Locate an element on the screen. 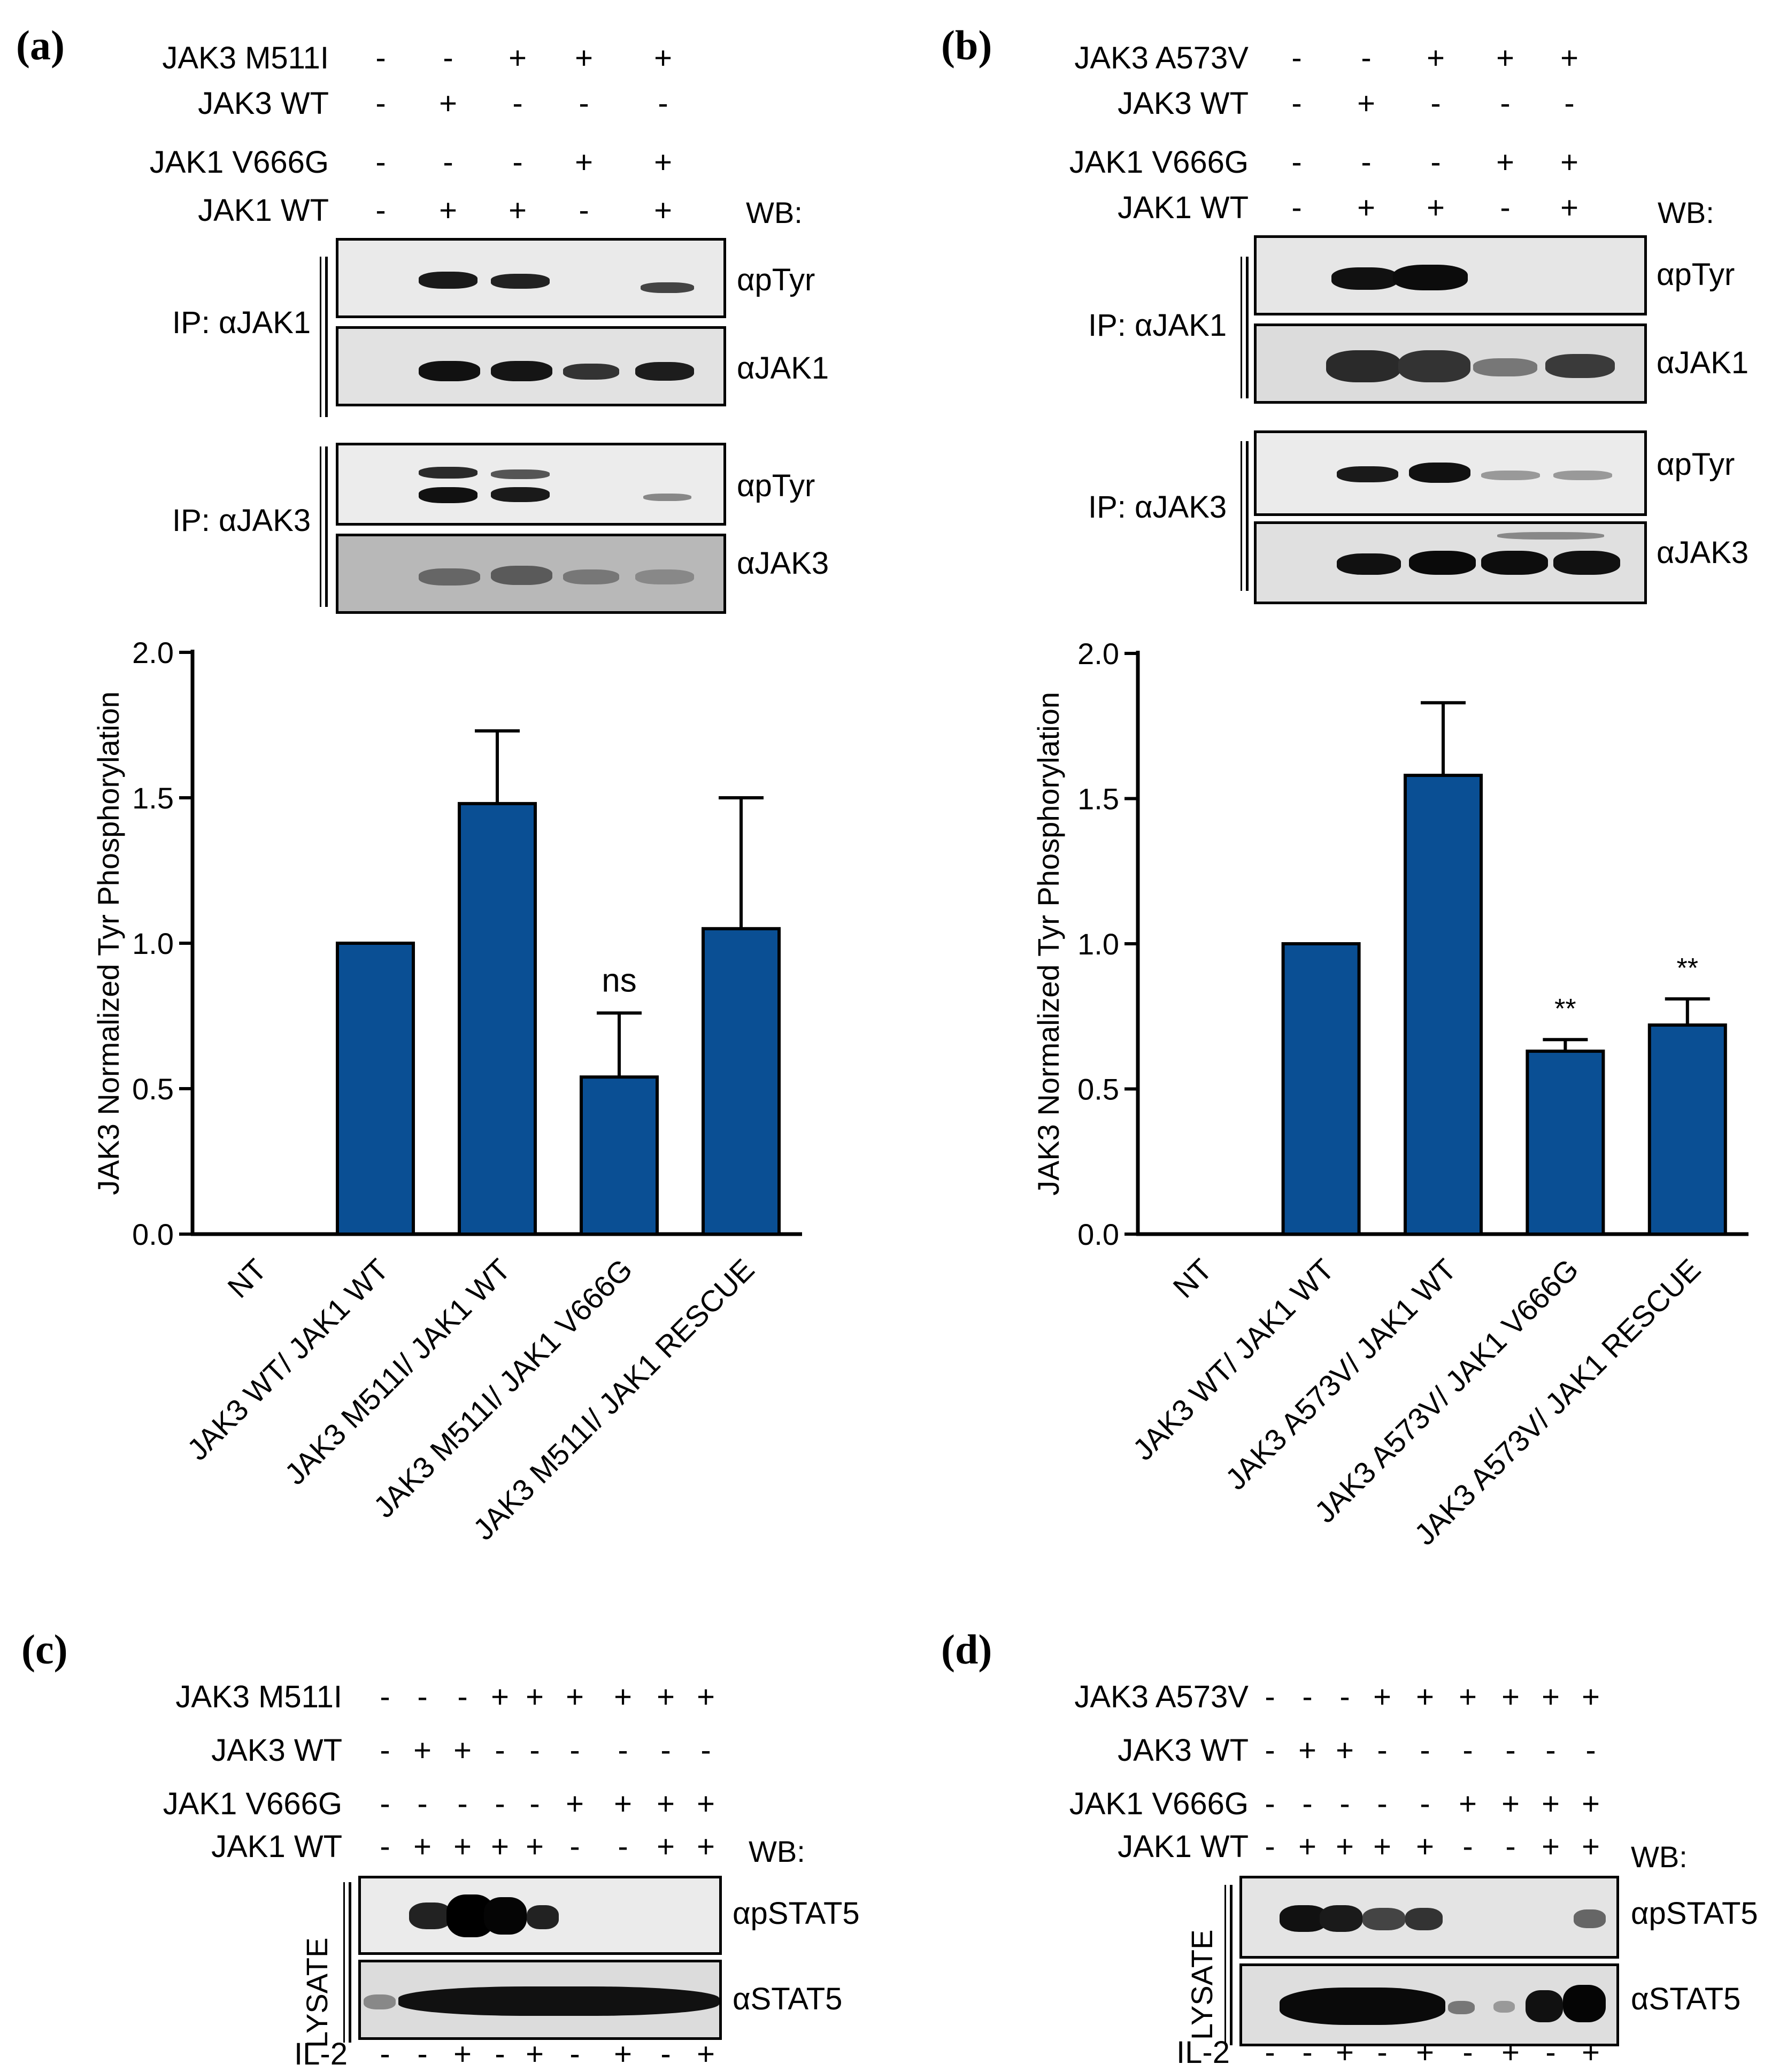  panel-label-d: (d) is located at coordinates (966, 1649).